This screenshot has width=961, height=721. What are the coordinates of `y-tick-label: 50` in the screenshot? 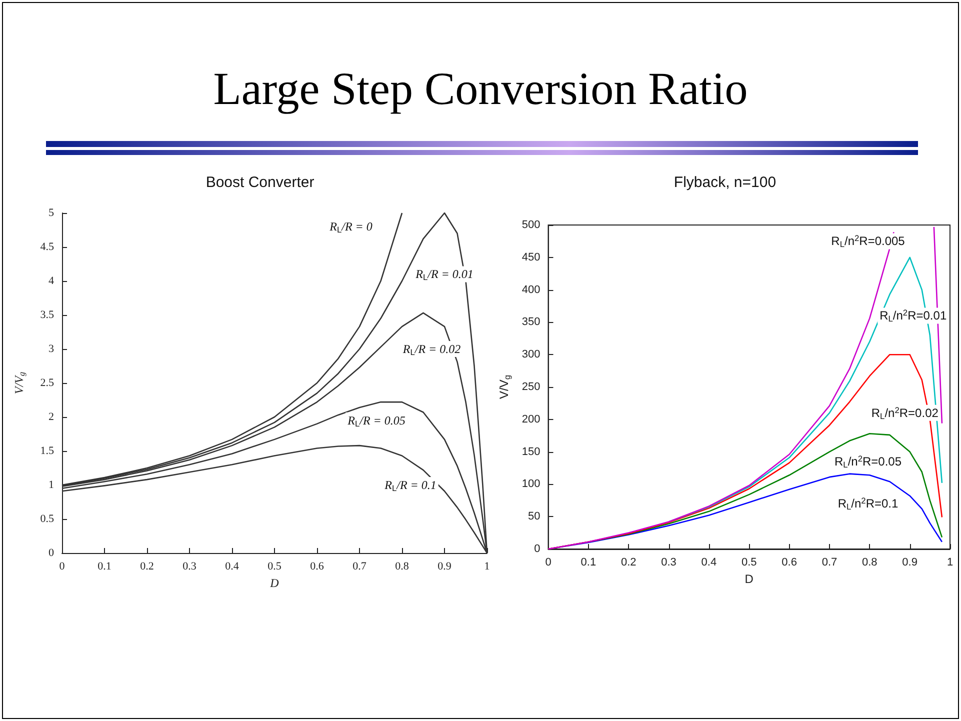 It's located at (534, 516).